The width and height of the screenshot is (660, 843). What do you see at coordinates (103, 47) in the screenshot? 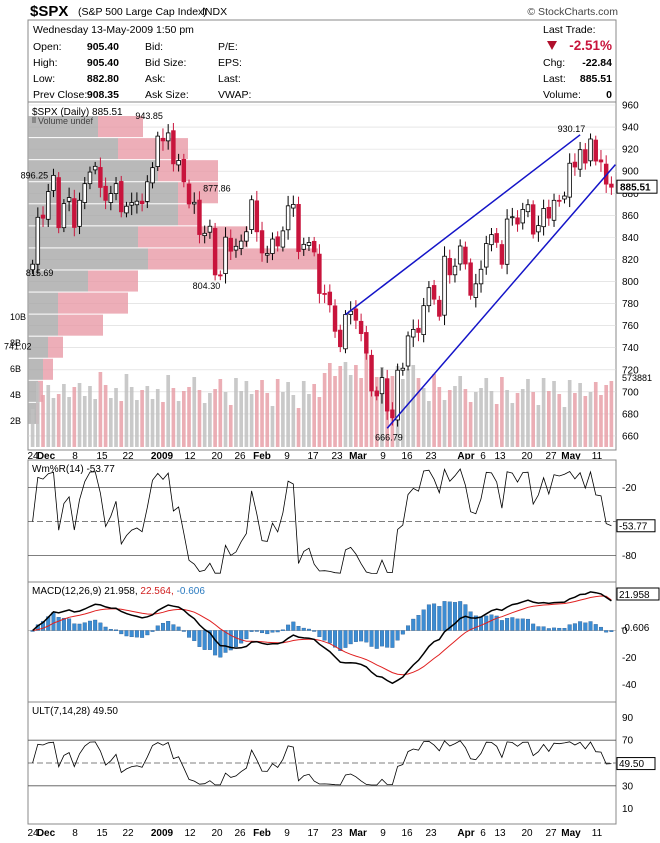
I see `open-value: 905.40` at bounding box center [103, 47].